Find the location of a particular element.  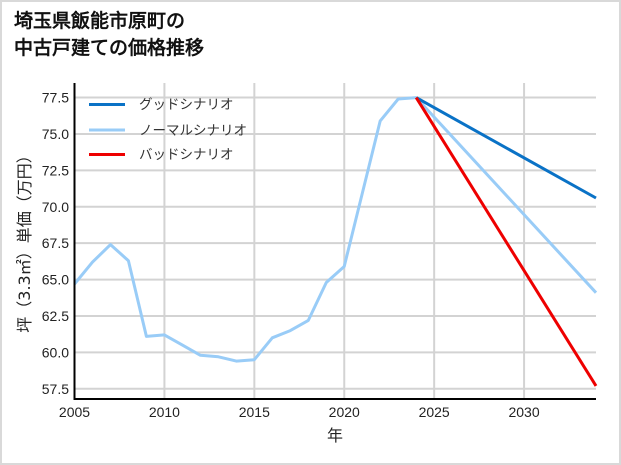

y-tick-label: 60.0 is located at coordinates (55, 352).